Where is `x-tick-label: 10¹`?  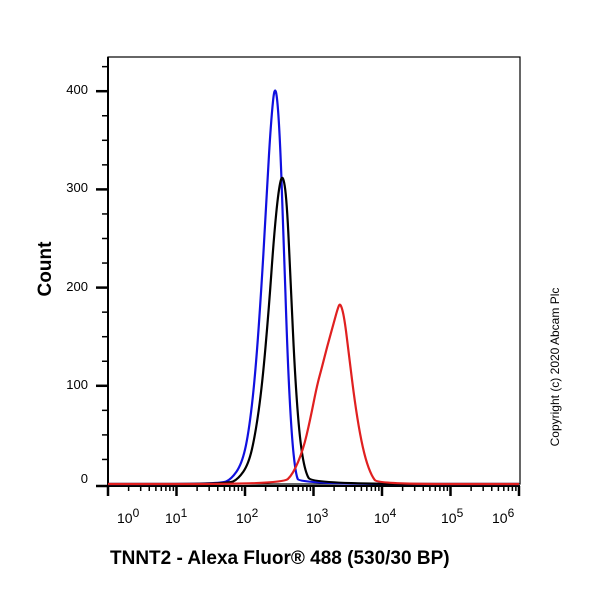 x-tick-label: 10¹ is located at coordinates (176, 516).